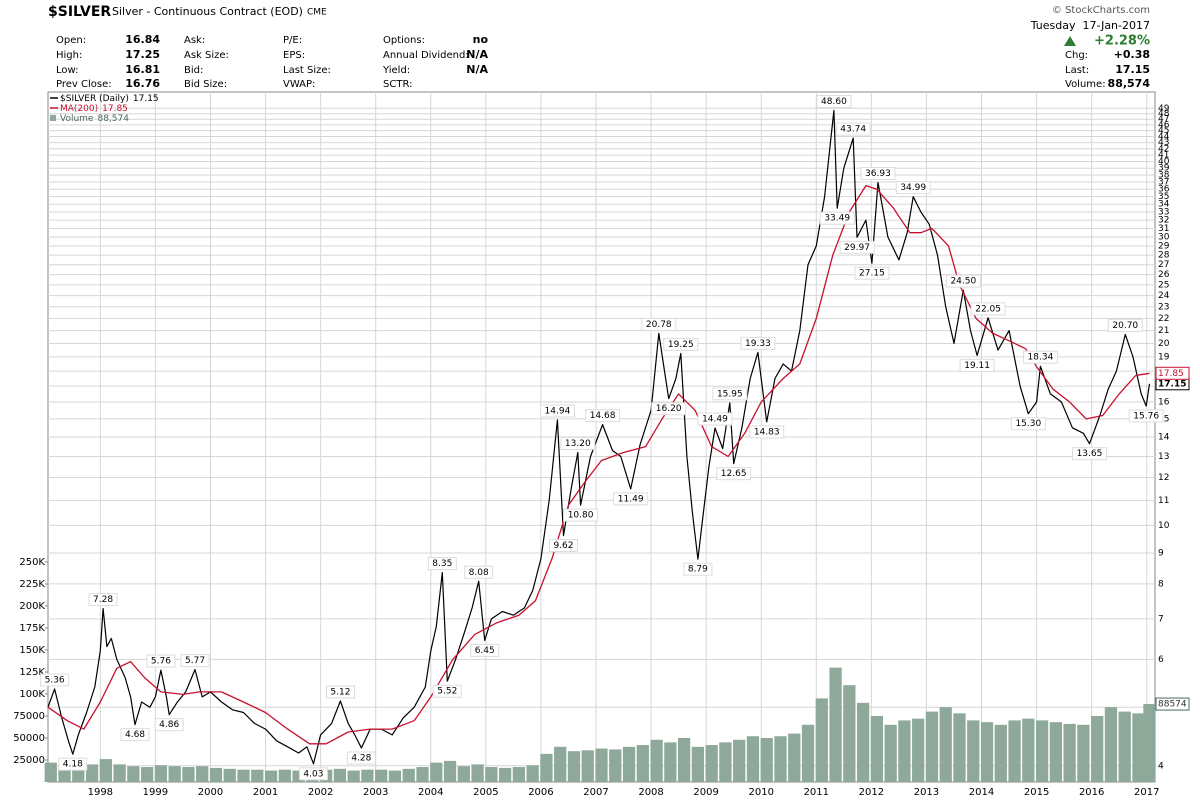 The image size is (1200, 800). What do you see at coordinates (705, 792) in the screenshot?
I see `x-tick-label: 2009` at bounding box center [705, 792].